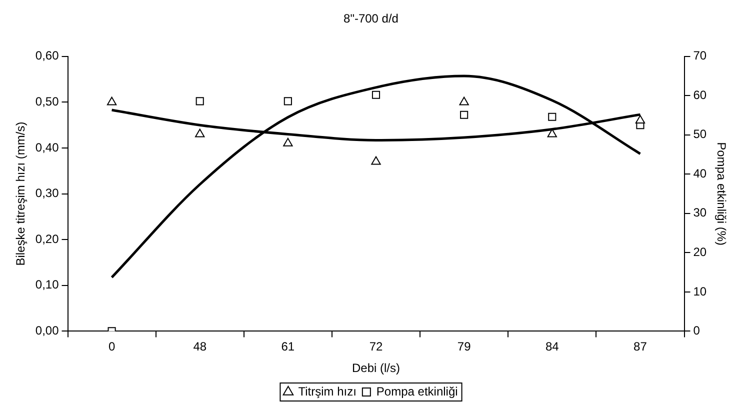 The height and width of the screenshot is (416, 742). I want to click on x-axis-title: Debi (l/s), so click(376, 368).